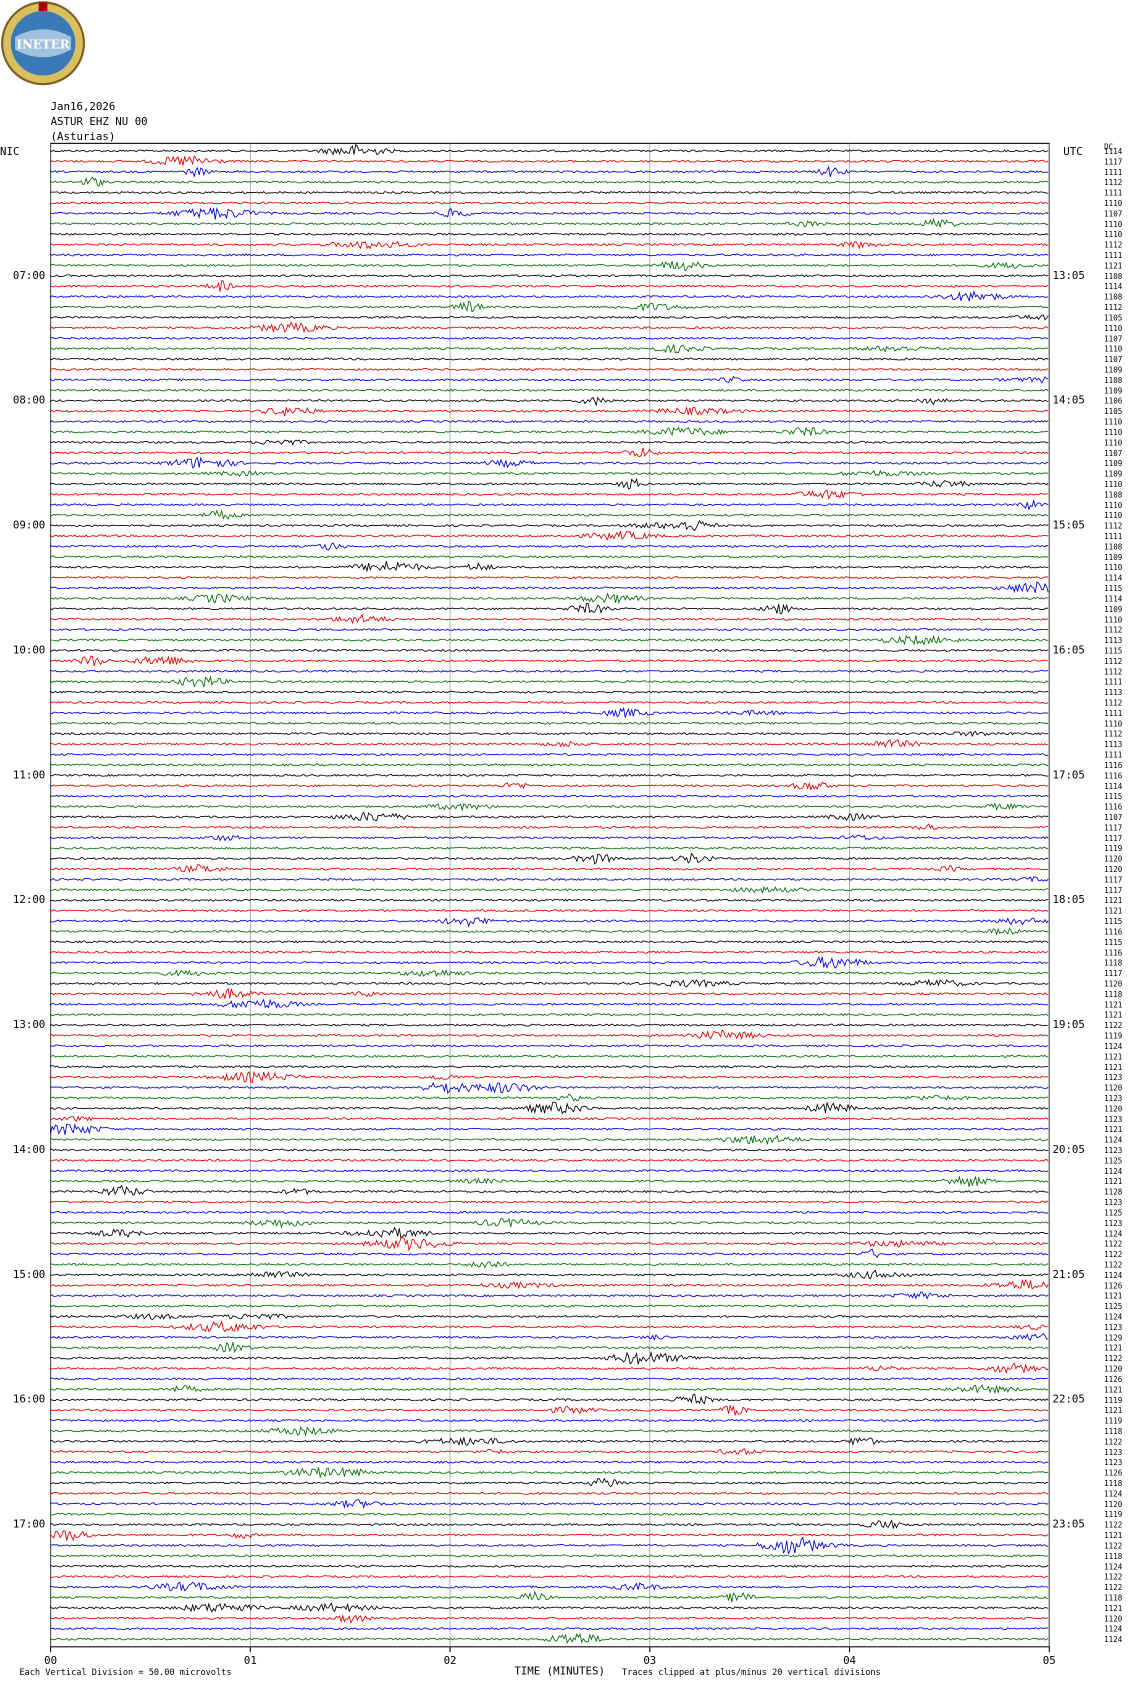 This screenshot has width=1130, height=1693. Describe the element at coordinates (1049, 1660) in the screenshot. I see `x-tick-label: 05` at that location.